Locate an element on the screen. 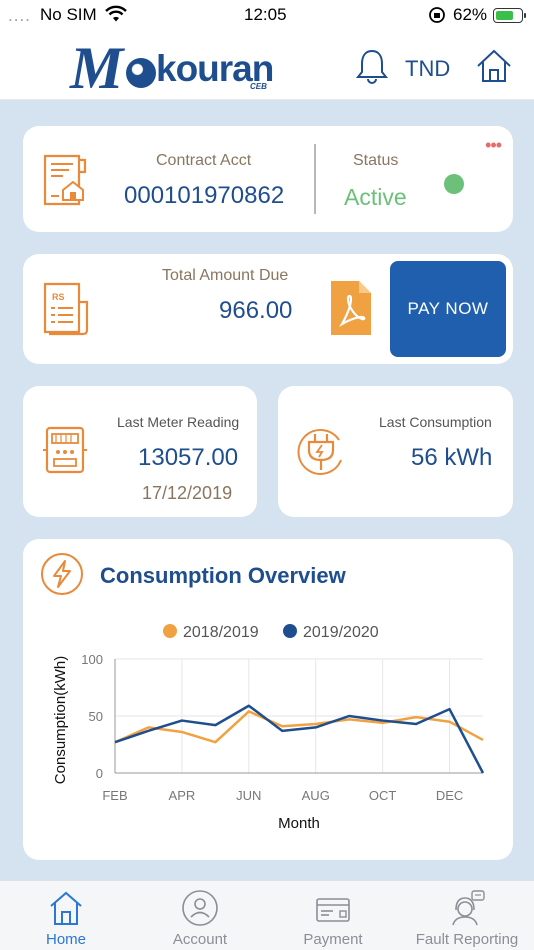  rs-icon-label: RS is located at coordinates (58, 297).